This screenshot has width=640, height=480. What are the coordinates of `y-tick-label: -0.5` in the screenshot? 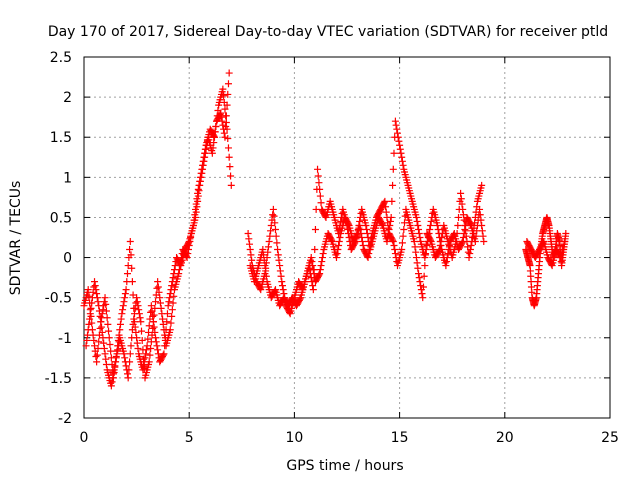 It's located at (58, 299).